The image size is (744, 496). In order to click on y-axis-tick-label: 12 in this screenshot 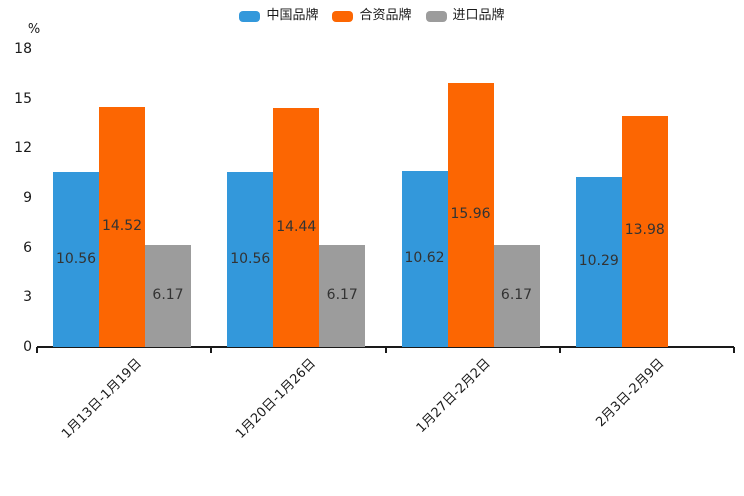, I will do `click(23, 148)`.